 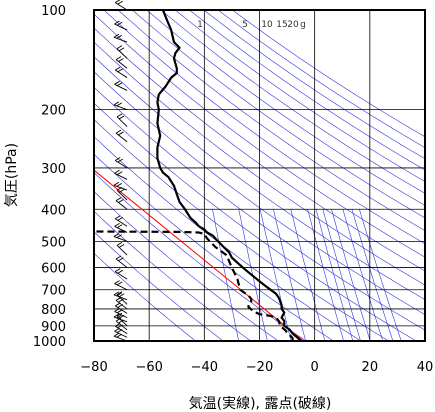 What do you see at coordinates (267, 25) in the screenshot?
I see `mixing-ratio-label: 10` at bounding box center [267, 25].